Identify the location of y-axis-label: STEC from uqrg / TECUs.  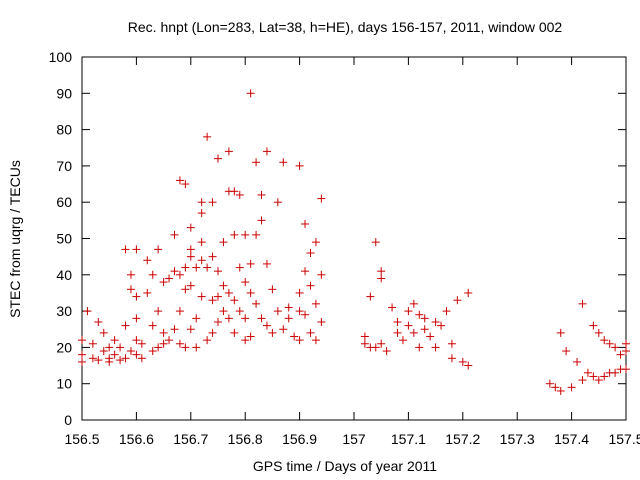
(15, 239).